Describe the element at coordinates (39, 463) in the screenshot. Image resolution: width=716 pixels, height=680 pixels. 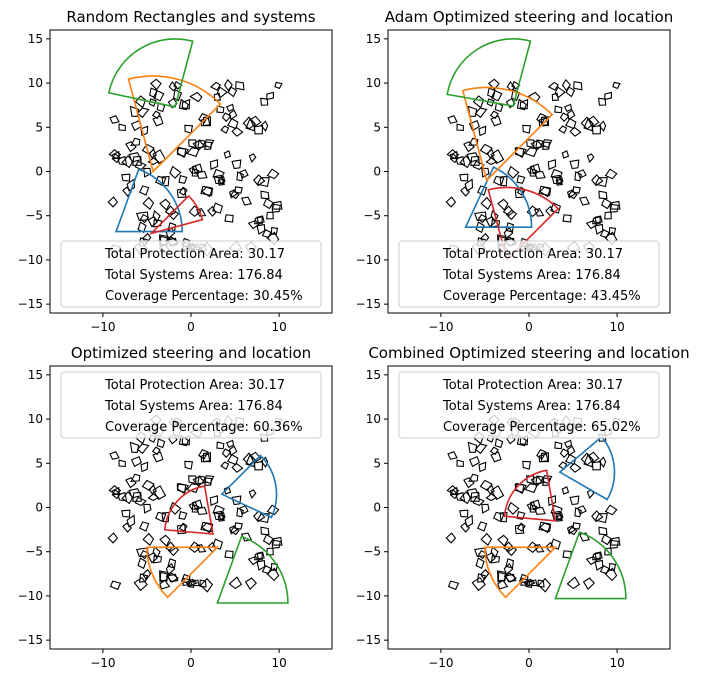
I see `y-tick-label: 5` at that location.